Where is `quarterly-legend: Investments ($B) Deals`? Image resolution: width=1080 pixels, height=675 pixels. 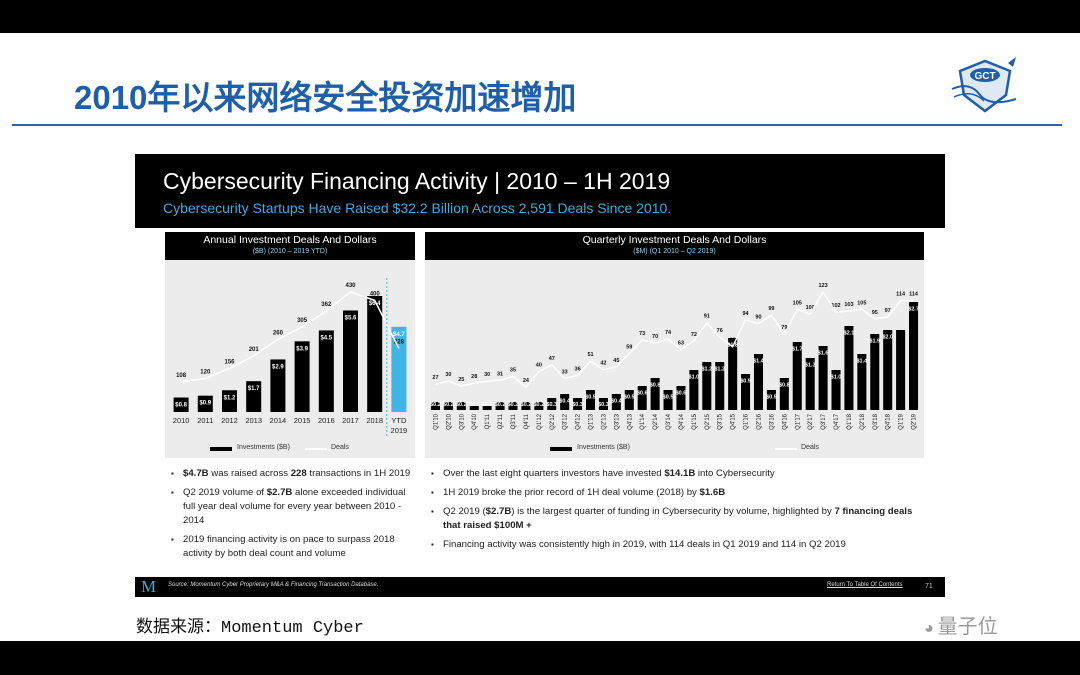
quarterly-legend: Investments ($B) Deals is located at coordinates (674, 449).